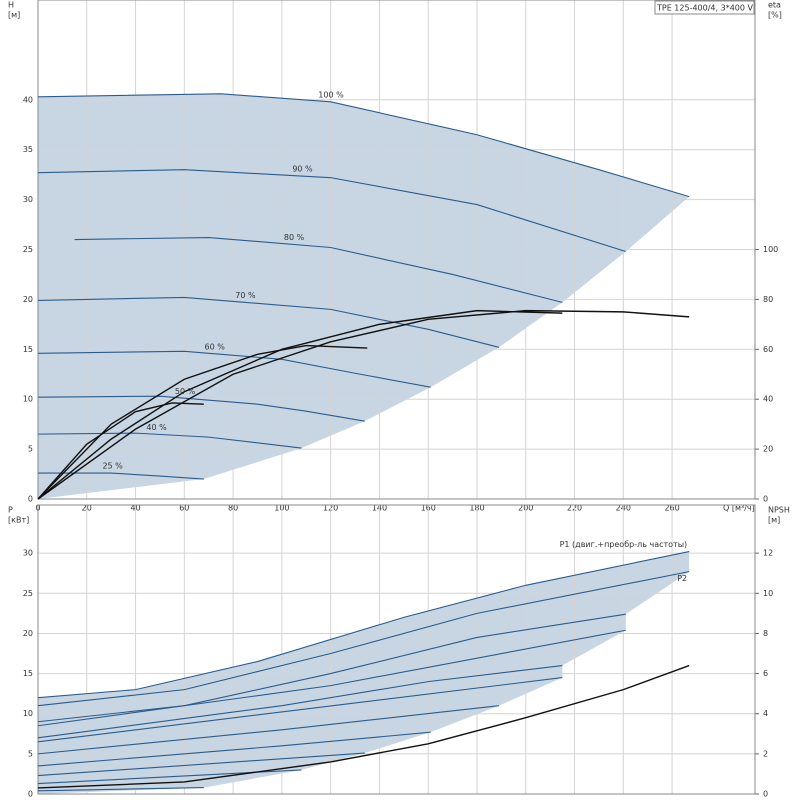 The width and height of the screenshot is (800, 800). I want to click on x-axis-label: Q [м³/ч], so click(739, 508).